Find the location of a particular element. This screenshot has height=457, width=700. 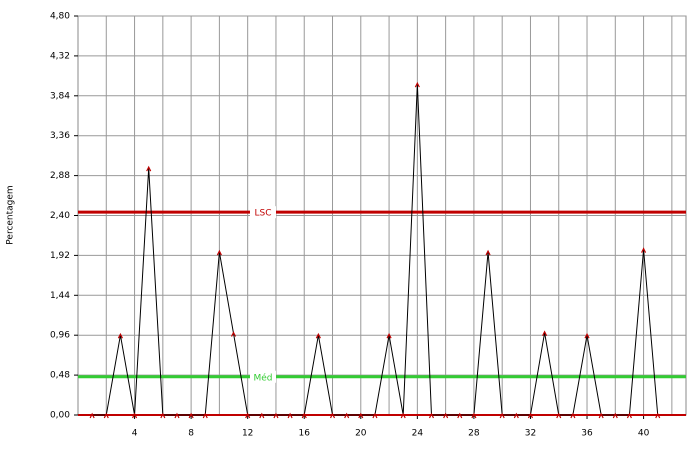

x-tick-label: 12 is located at coordinates (247, 434).